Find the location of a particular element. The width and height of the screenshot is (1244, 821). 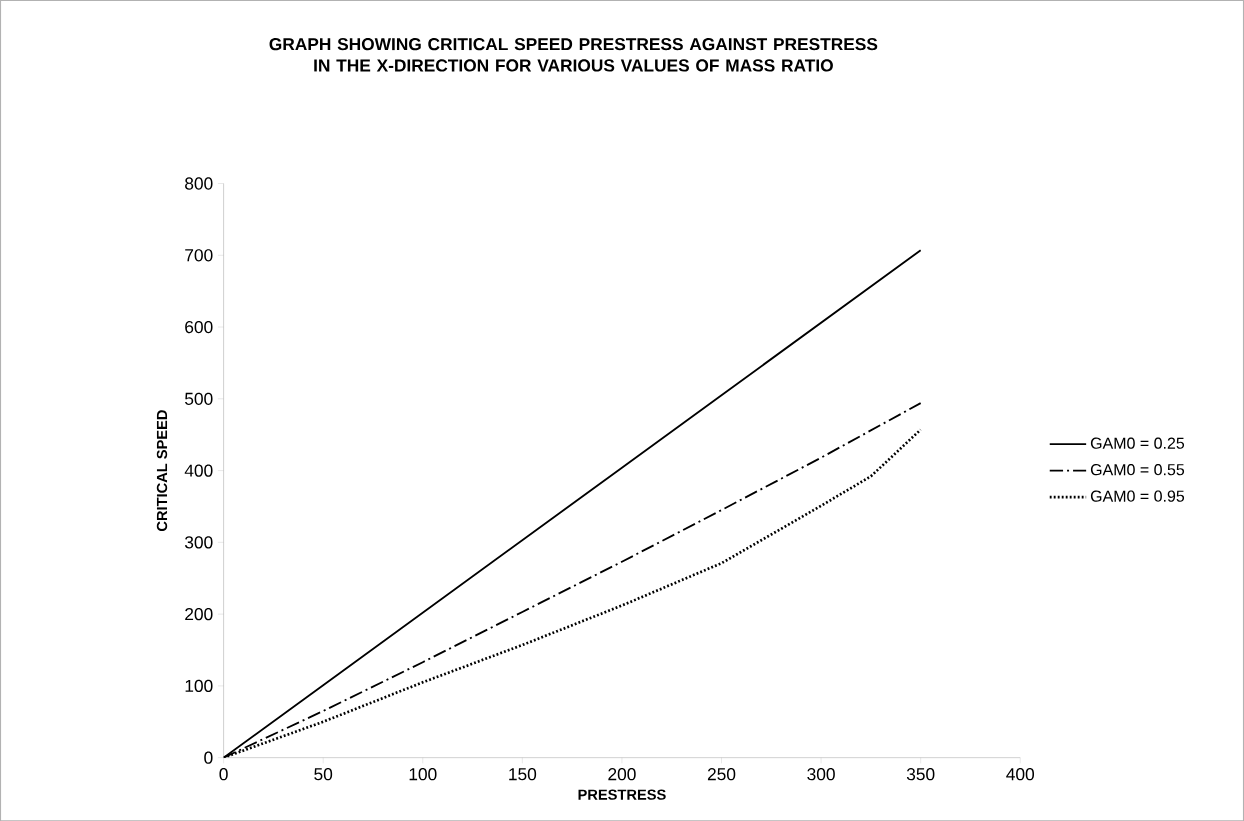

y-tick-label: 0 is located at coordinates (208, 757).